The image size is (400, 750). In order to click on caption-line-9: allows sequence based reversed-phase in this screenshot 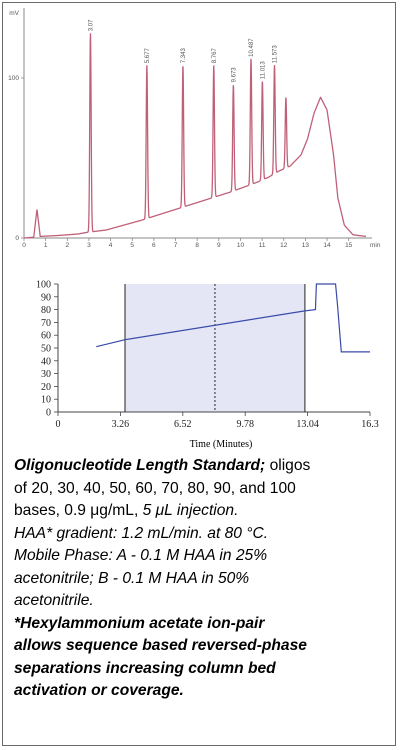, I will do `click(160, 645)`.